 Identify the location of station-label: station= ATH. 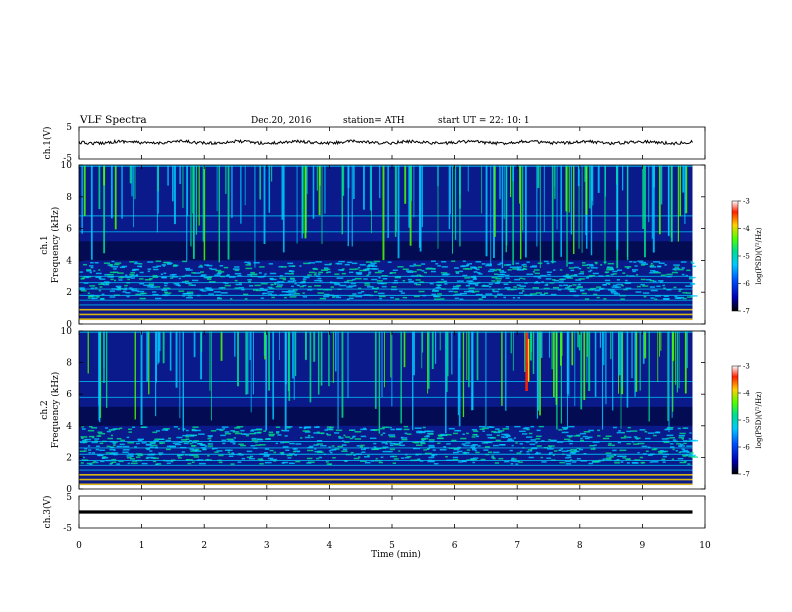
(374, 121).